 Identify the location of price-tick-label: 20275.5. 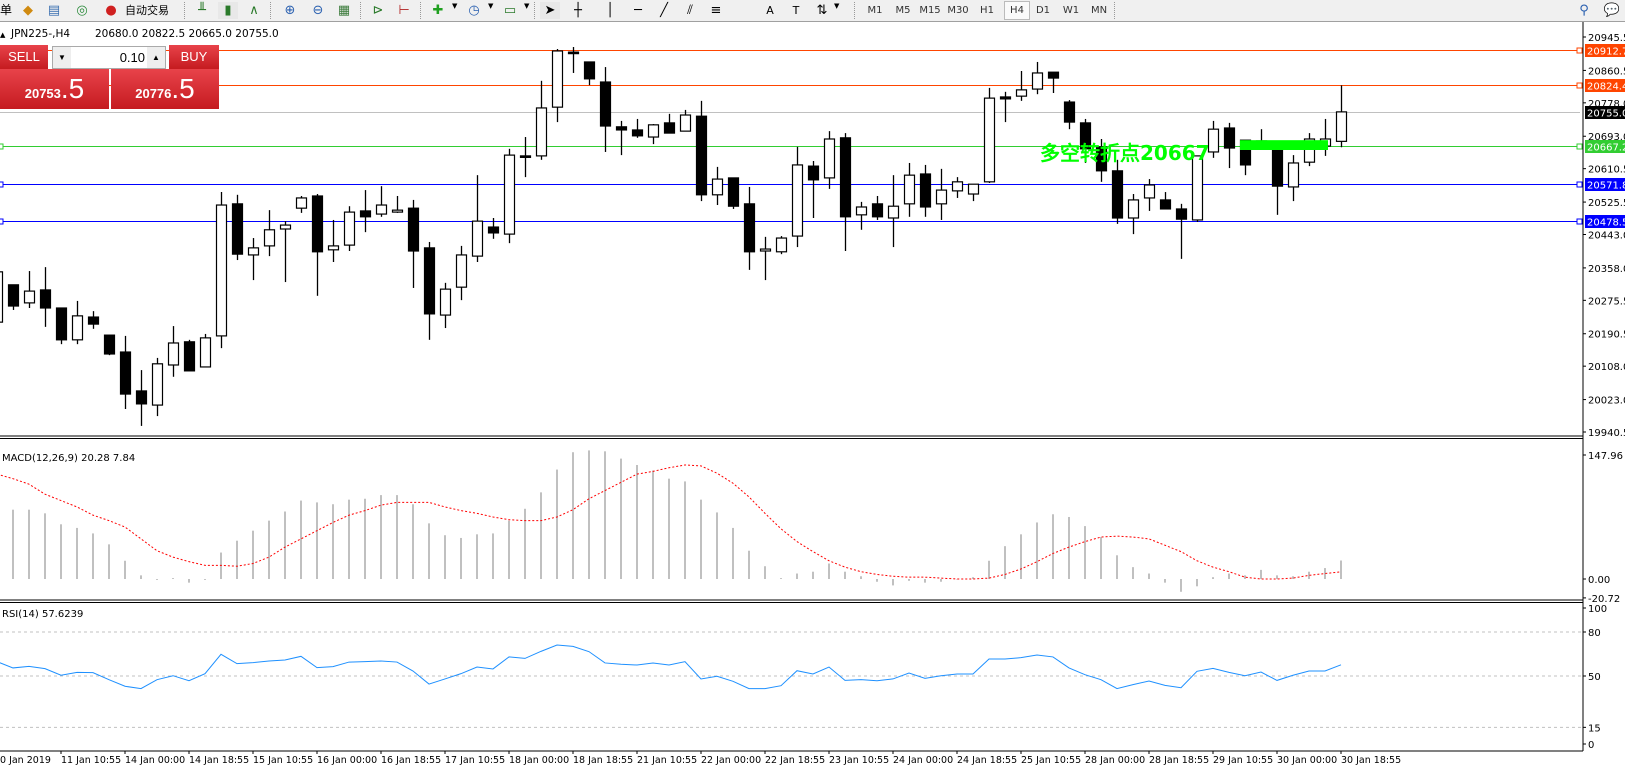
(1606, 301).